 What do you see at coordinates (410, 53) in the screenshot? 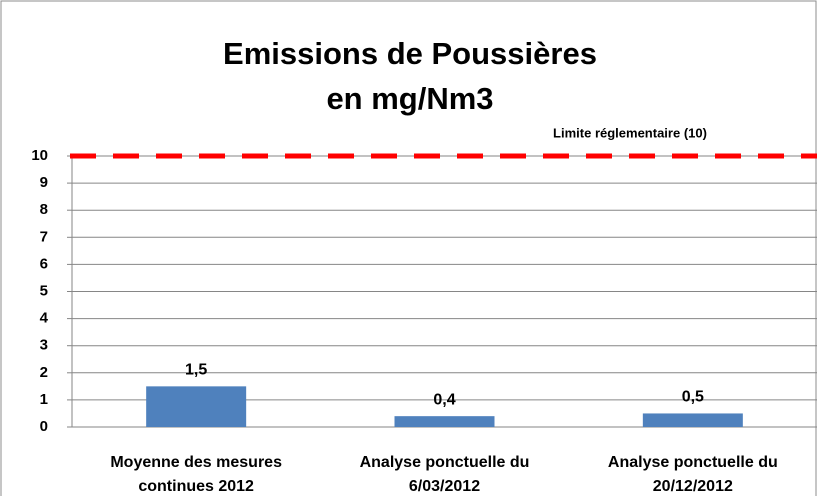
I see `chart-title: Emissions de Poussières` at bounding box center [410, 53].